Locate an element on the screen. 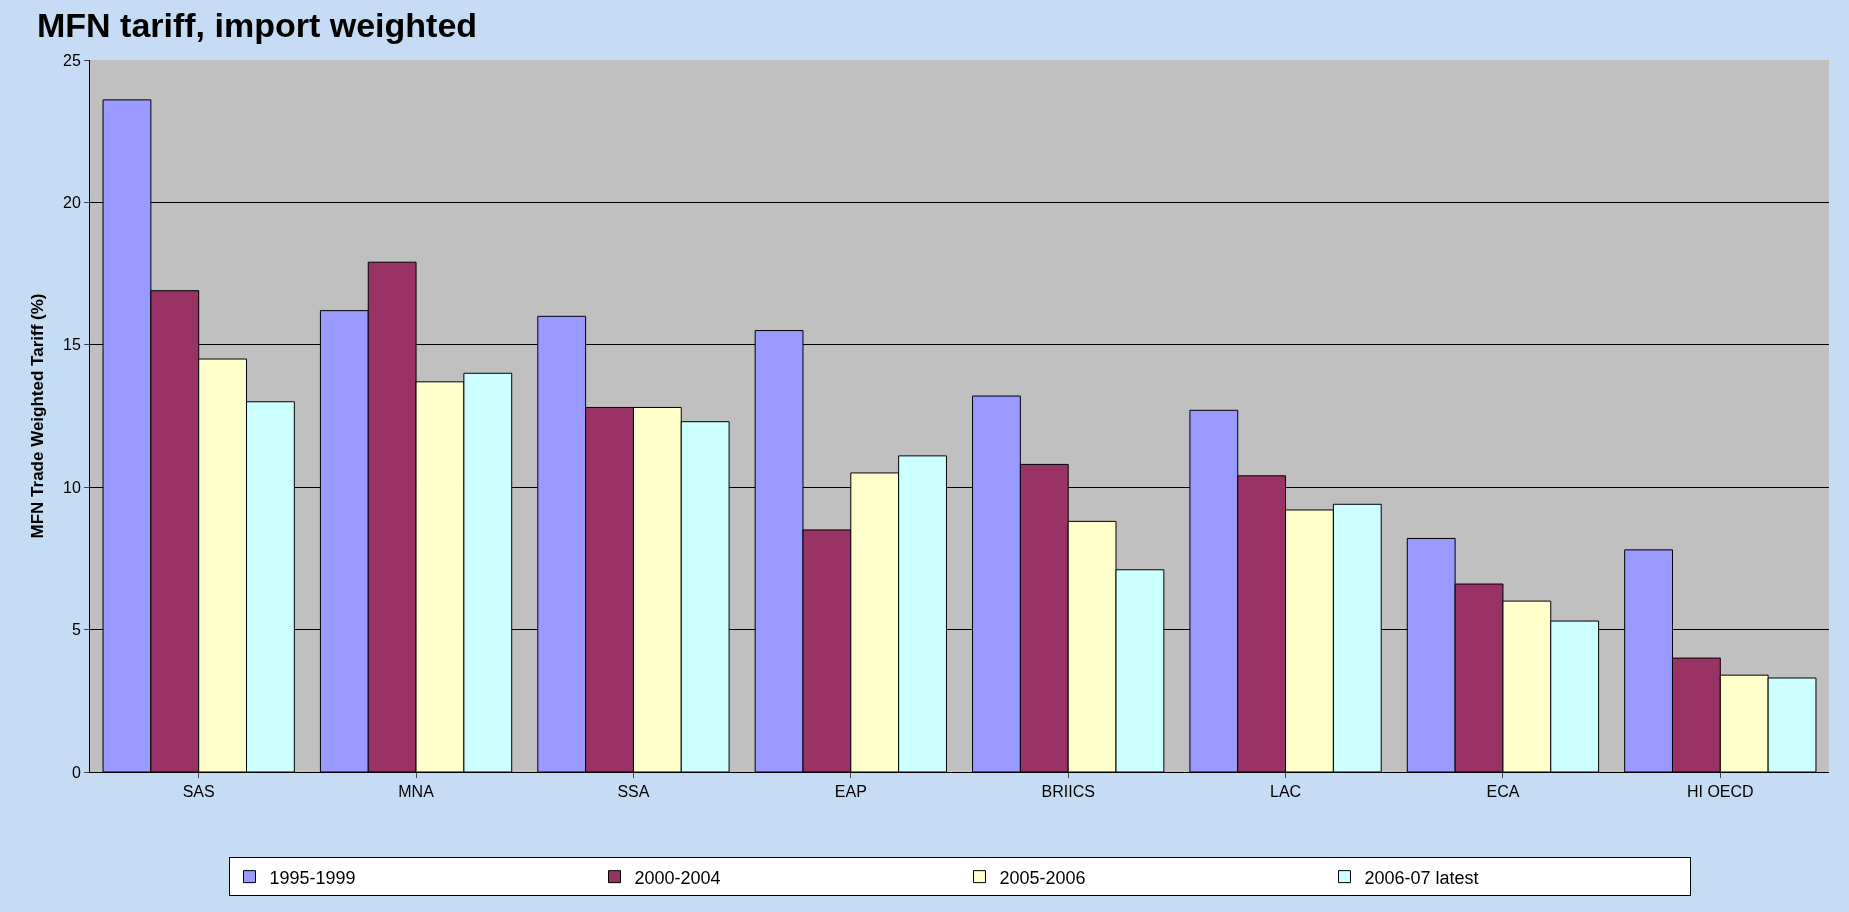 This screenshot has width=1849, height=912. x-tick-label: EAP is located at coordinates (850, 792).